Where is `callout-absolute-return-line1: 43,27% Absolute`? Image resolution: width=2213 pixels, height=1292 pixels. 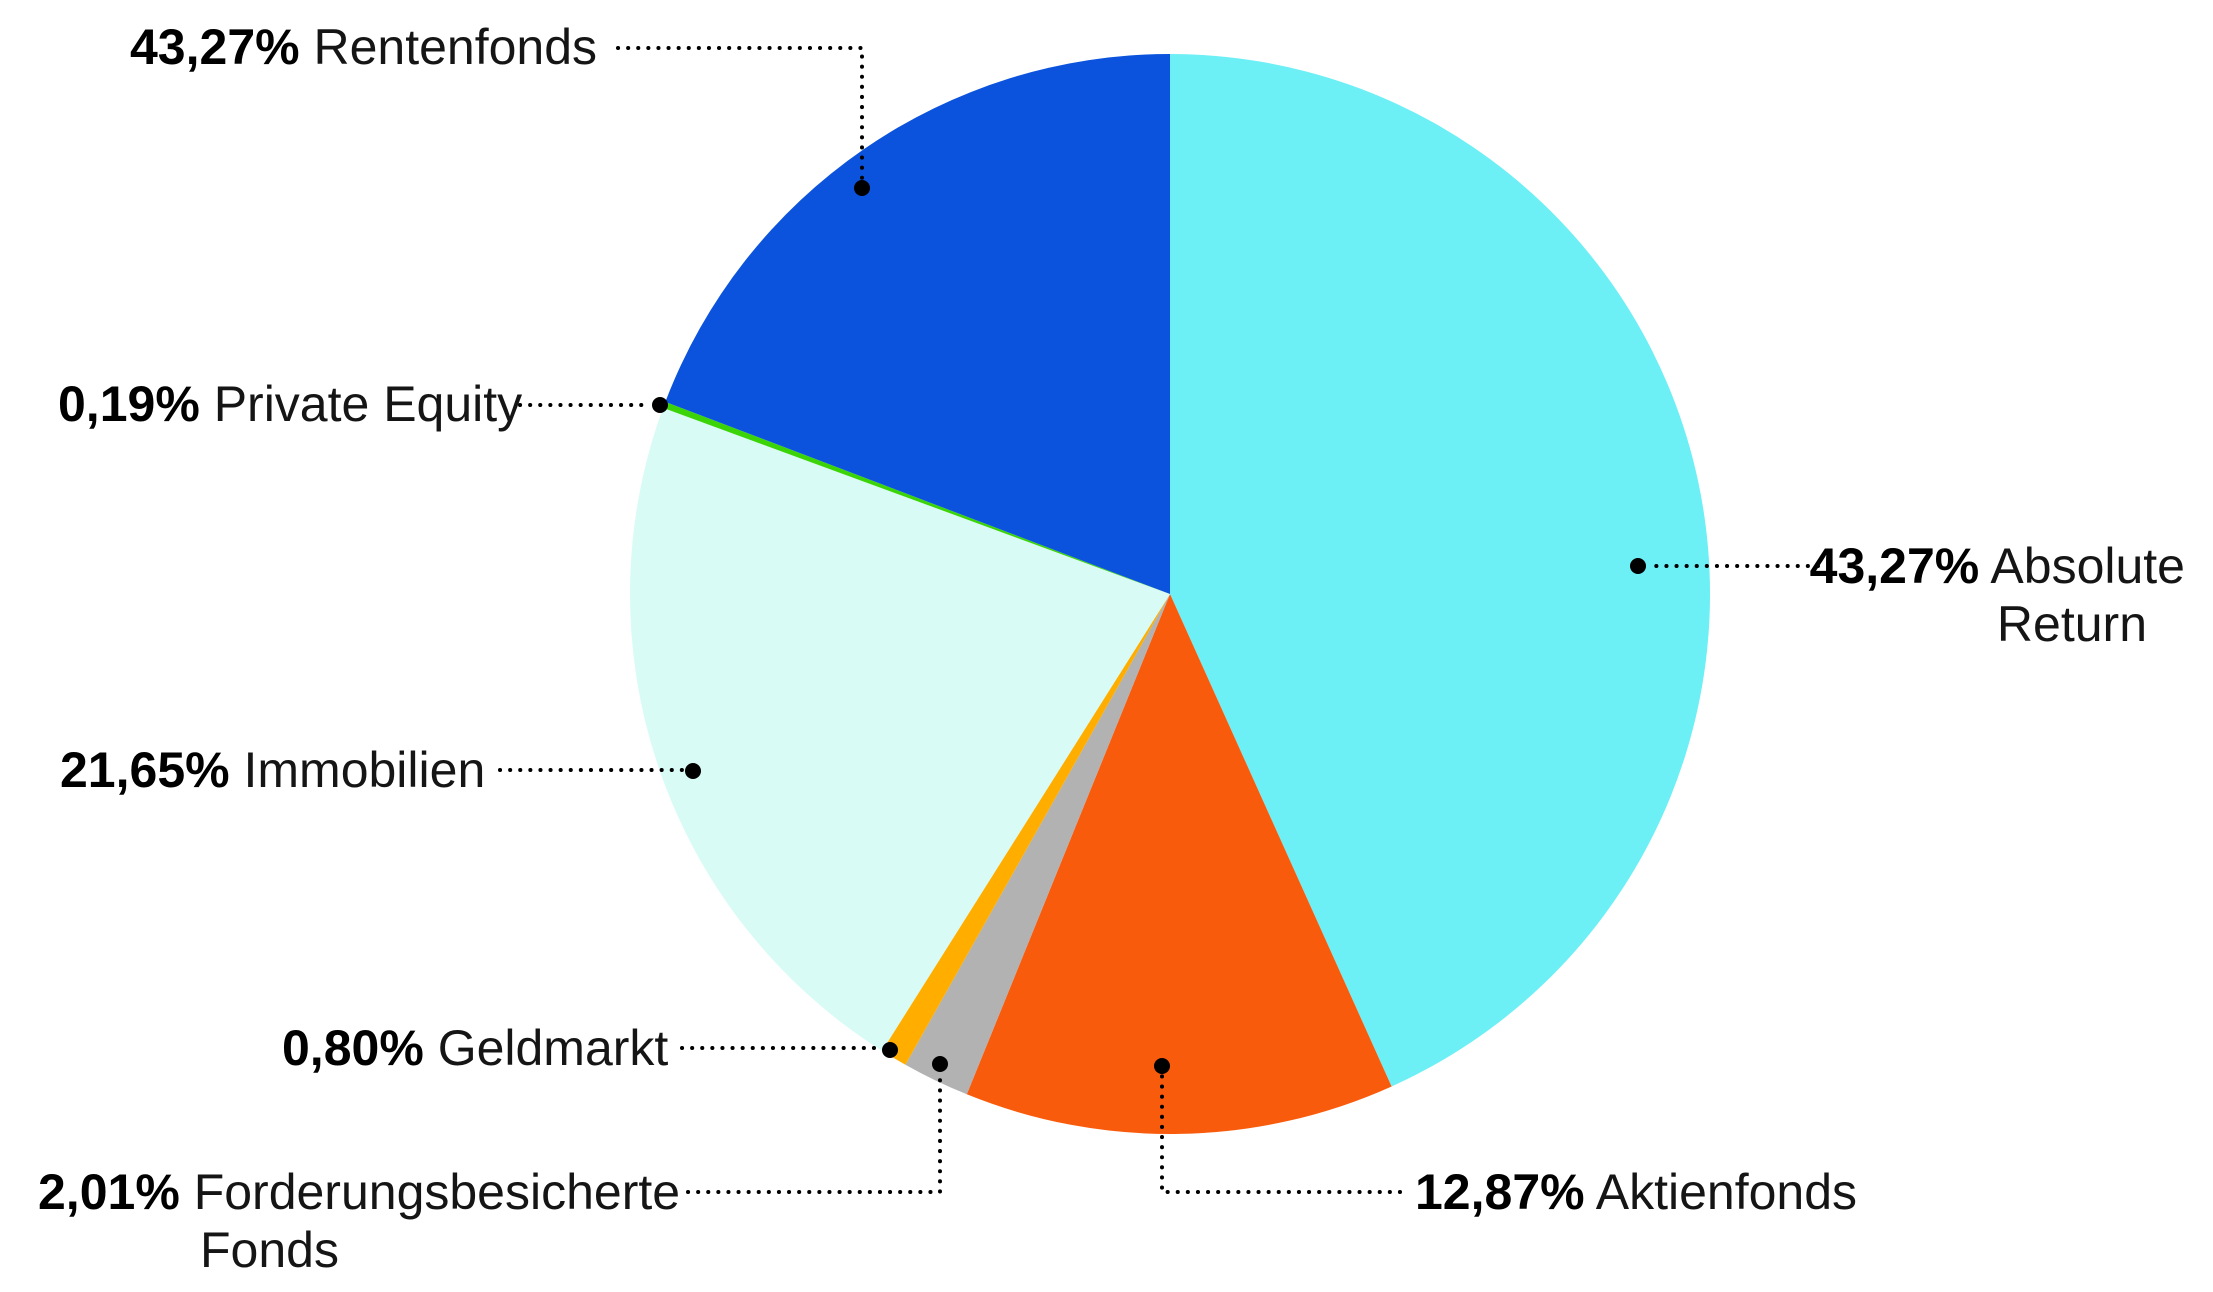
callout-absolute-return-line1: 43,27% Absolute is located at coordinates (1997, 566).